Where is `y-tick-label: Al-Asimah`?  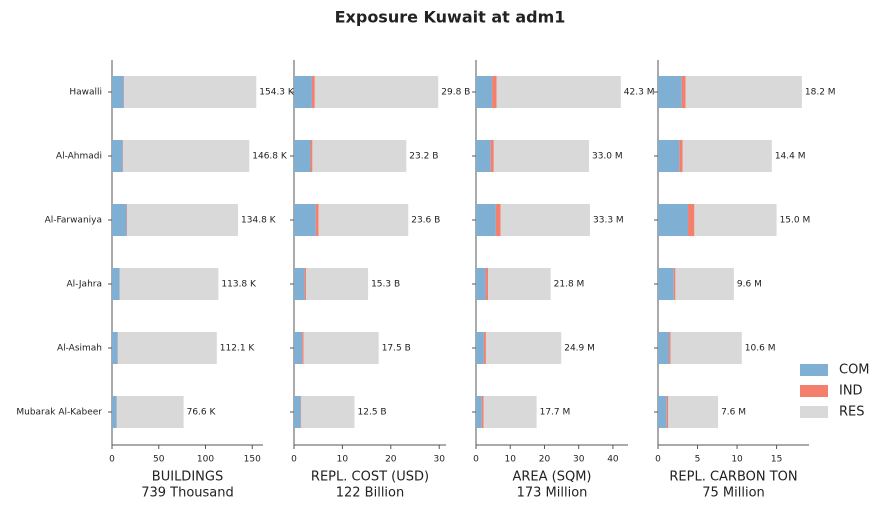 y-tick-label: Al-Asimah is located at coordinates (79, 349).